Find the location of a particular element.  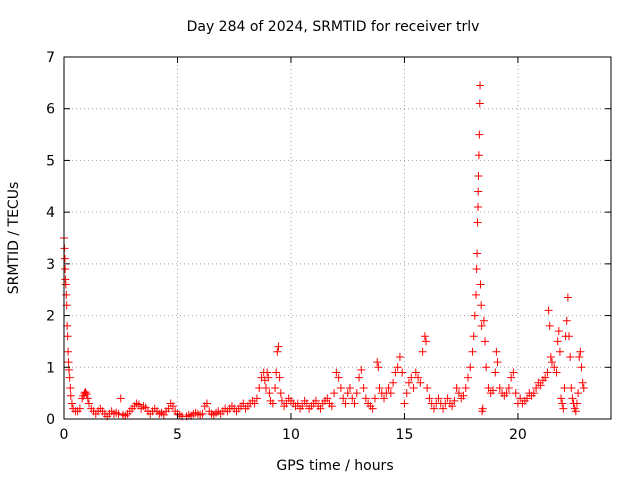

y-tick-label: 6 is located at coordinates (50, 110).